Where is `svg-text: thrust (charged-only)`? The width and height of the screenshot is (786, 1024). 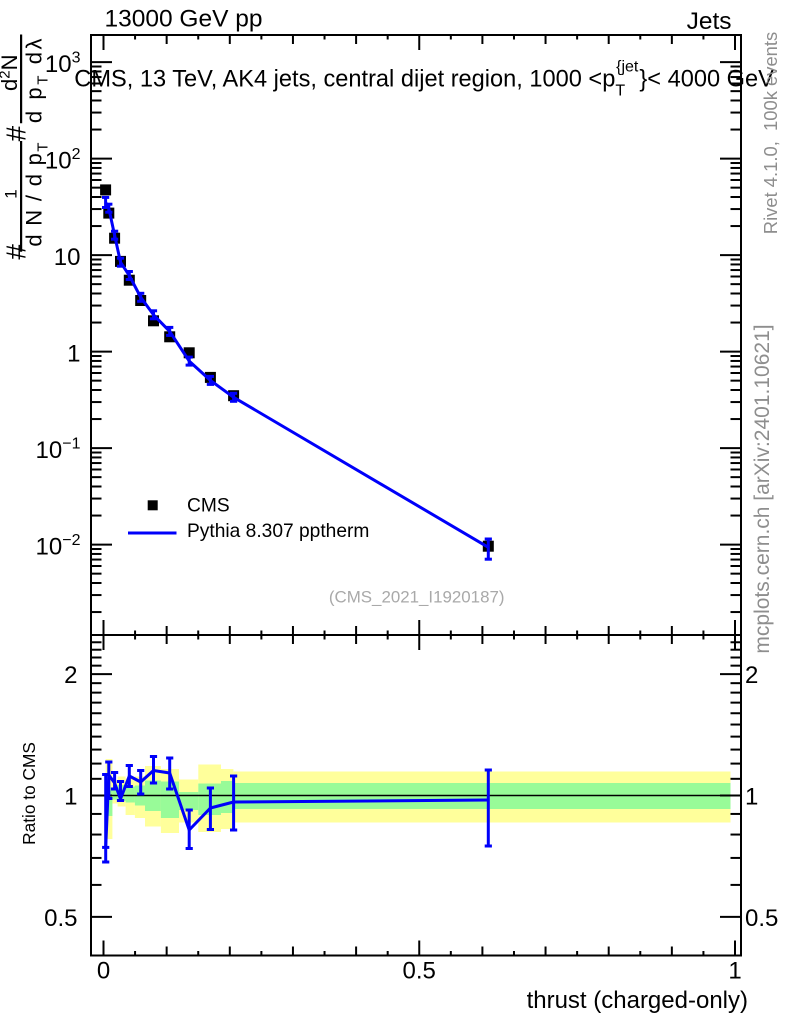
svg-text: thrust (charged-only) is located at coordinates (637, 1000).